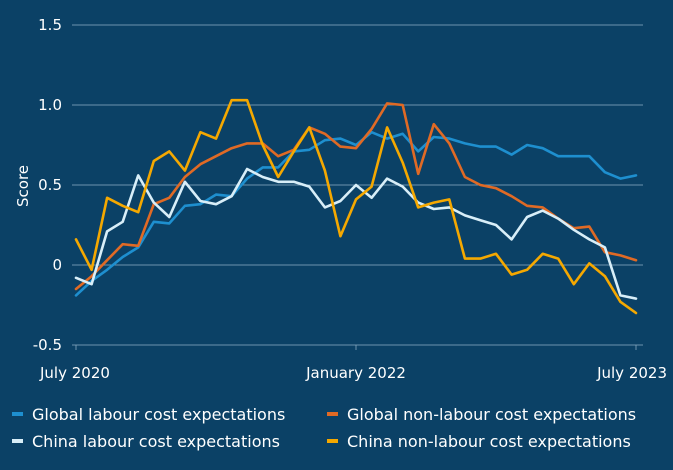 The height and width of the screenshot is (470, 673). Describe the element at coordinates (489, 441) in the screenshot. I see `legend-label: China non-labour cost expectations` at that location.